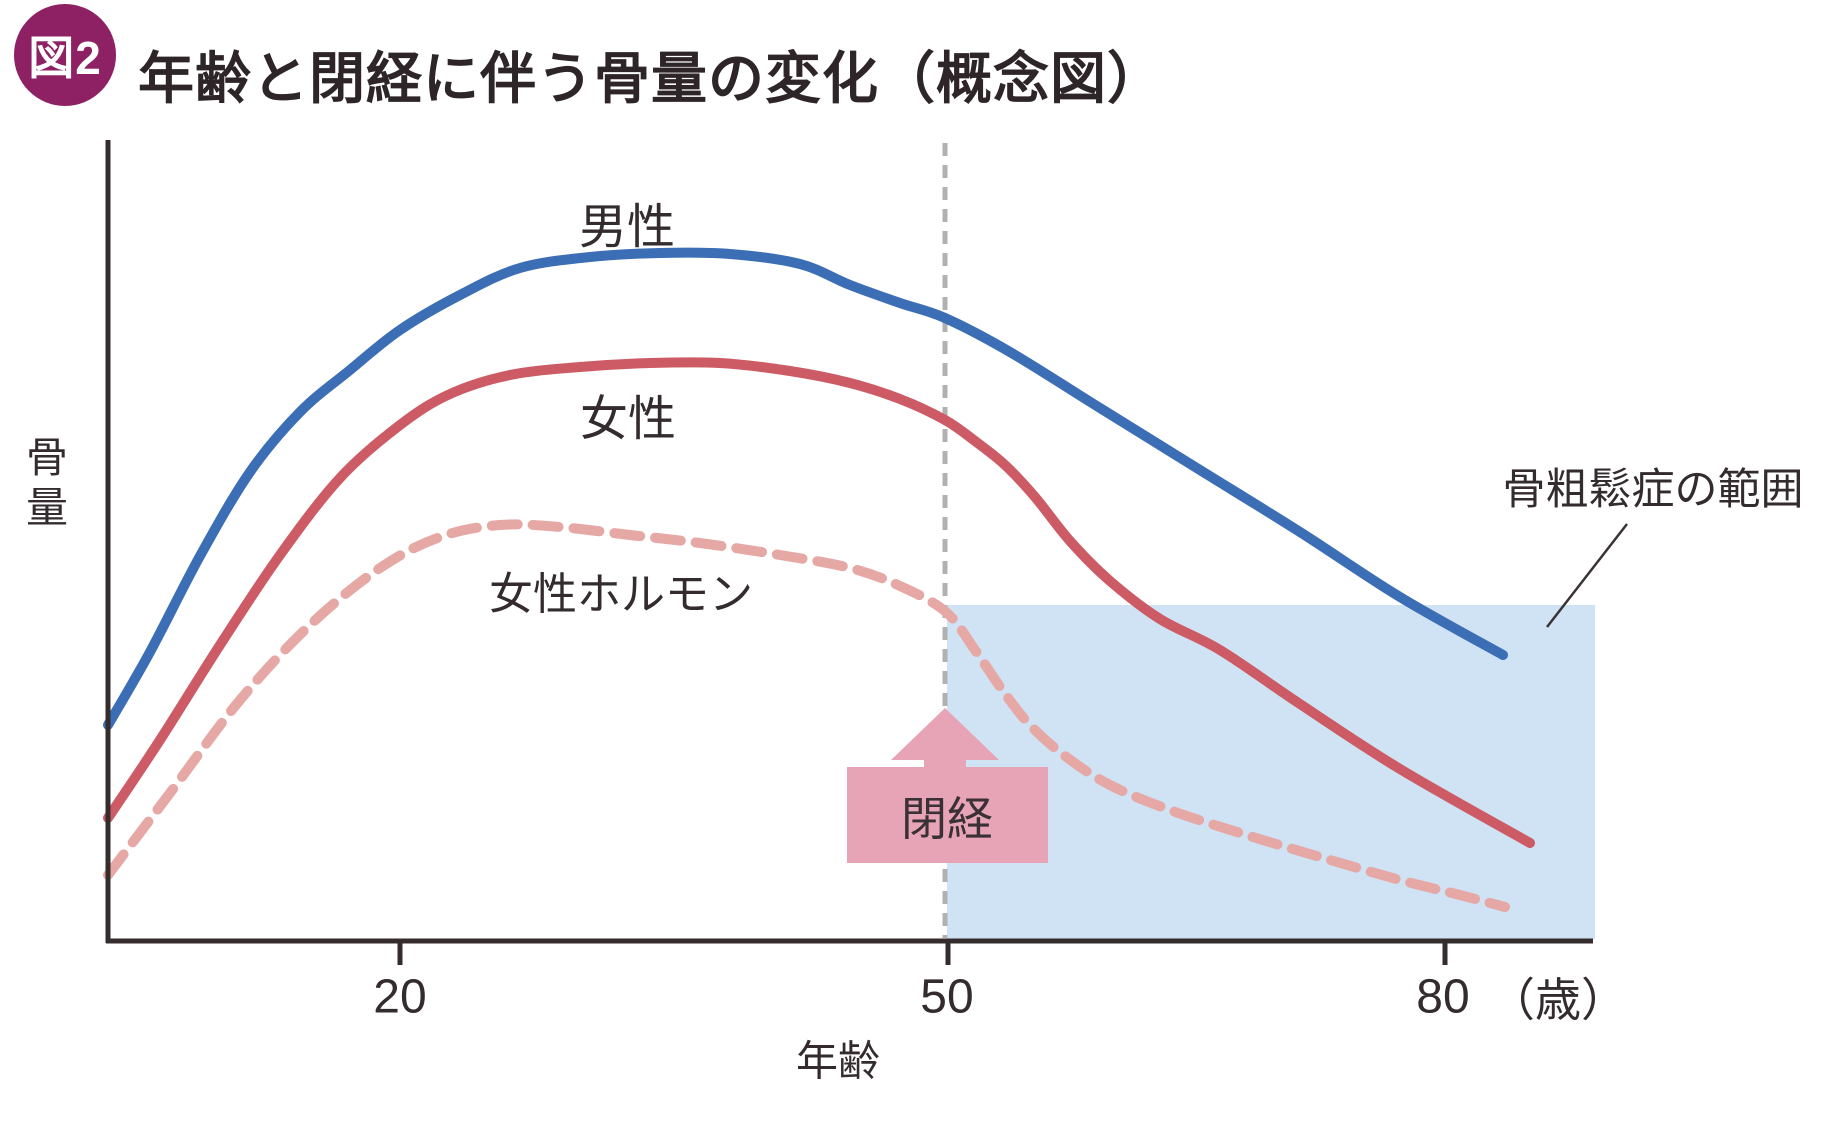  Describe the element at coordinates (44, 485) in the screenshot. I see `y-axis-label: 骨量` at that location.